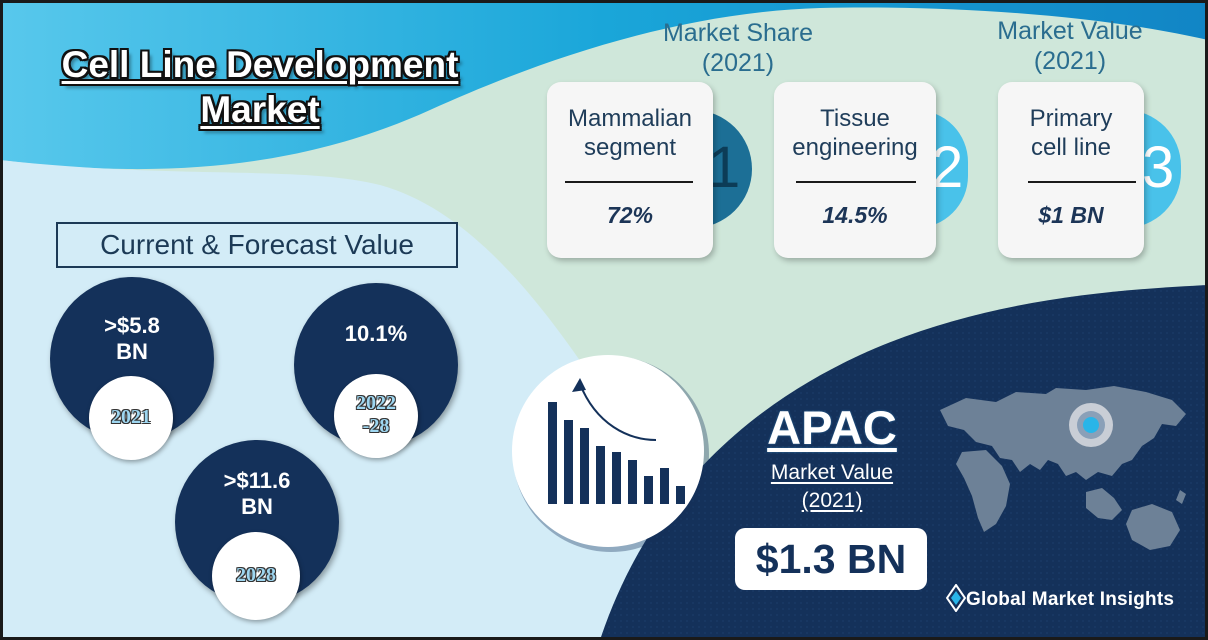 This screenshot has width=1208, height=640. I want to click on forecast-value-cagr: 10.1%, so click(376, 333).